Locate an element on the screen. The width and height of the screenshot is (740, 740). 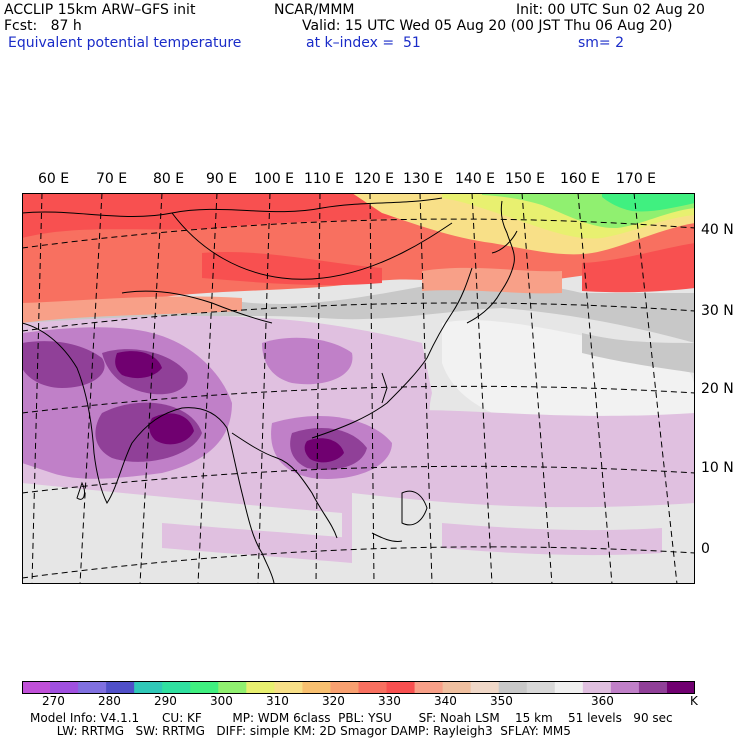
lat-label: 0 is located at coordinates (705, 549).